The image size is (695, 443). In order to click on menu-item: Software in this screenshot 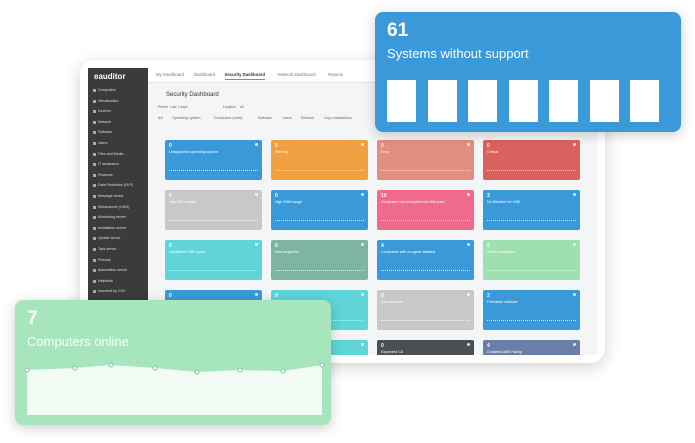, I will do `click(102, 132)`.